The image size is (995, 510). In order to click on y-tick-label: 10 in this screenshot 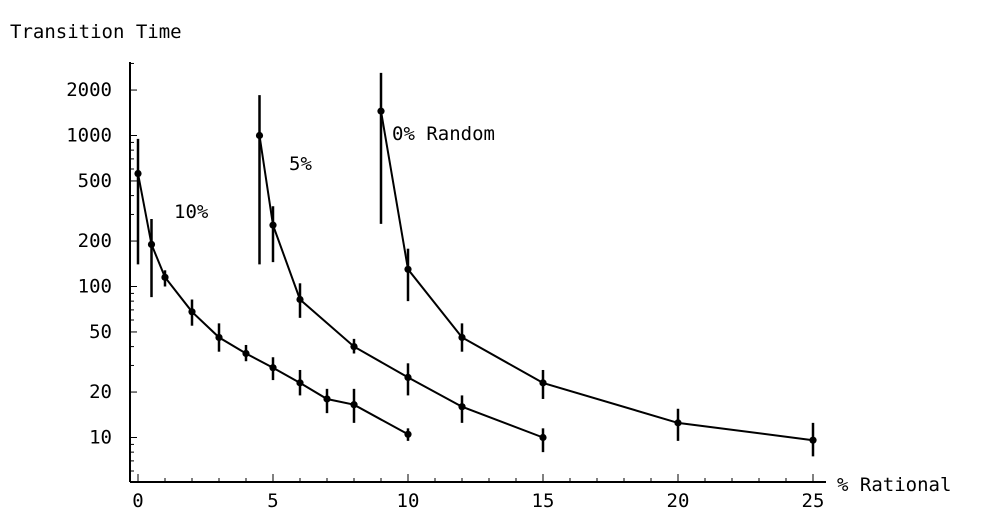, I will do `click(100, 438)`.